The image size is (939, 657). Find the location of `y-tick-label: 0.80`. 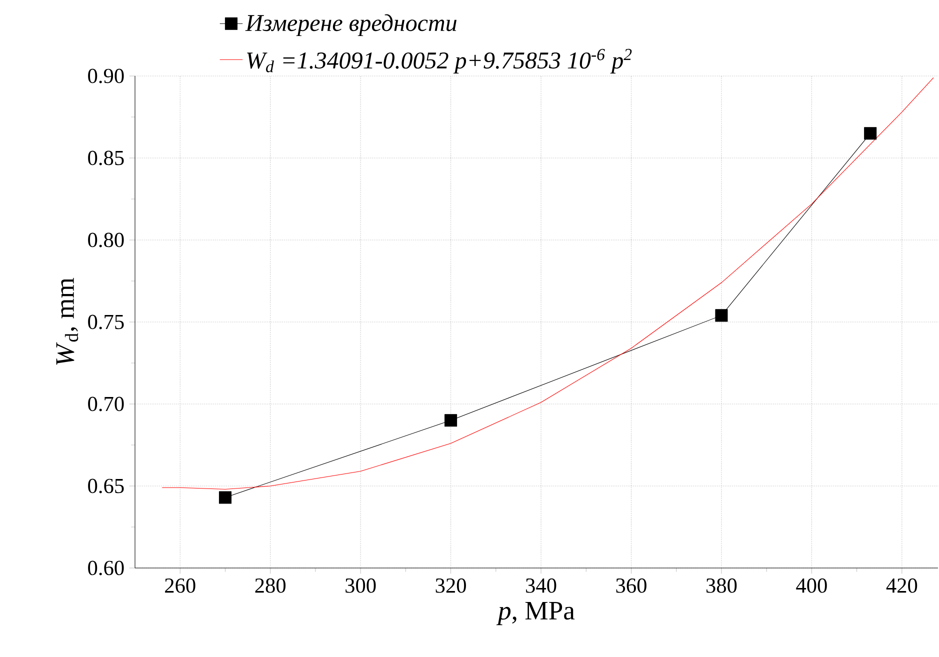

y-tick-label: 0.80 is located at coordinates (106, 240).